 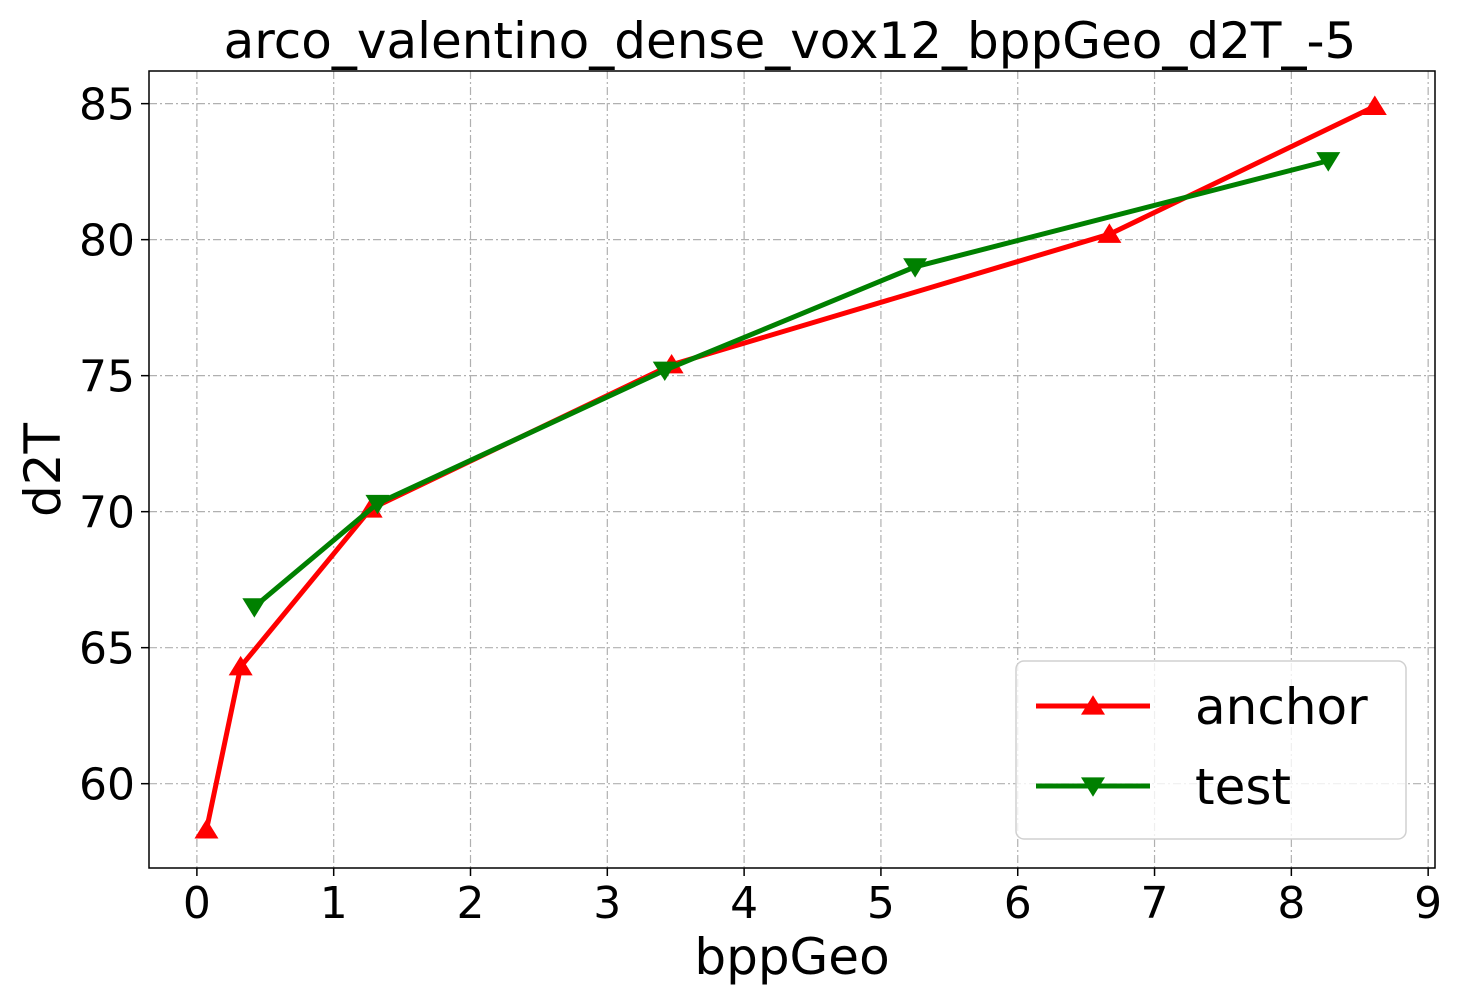 I want to click on x-tick-label: 9, so click(x=1428, y=903).